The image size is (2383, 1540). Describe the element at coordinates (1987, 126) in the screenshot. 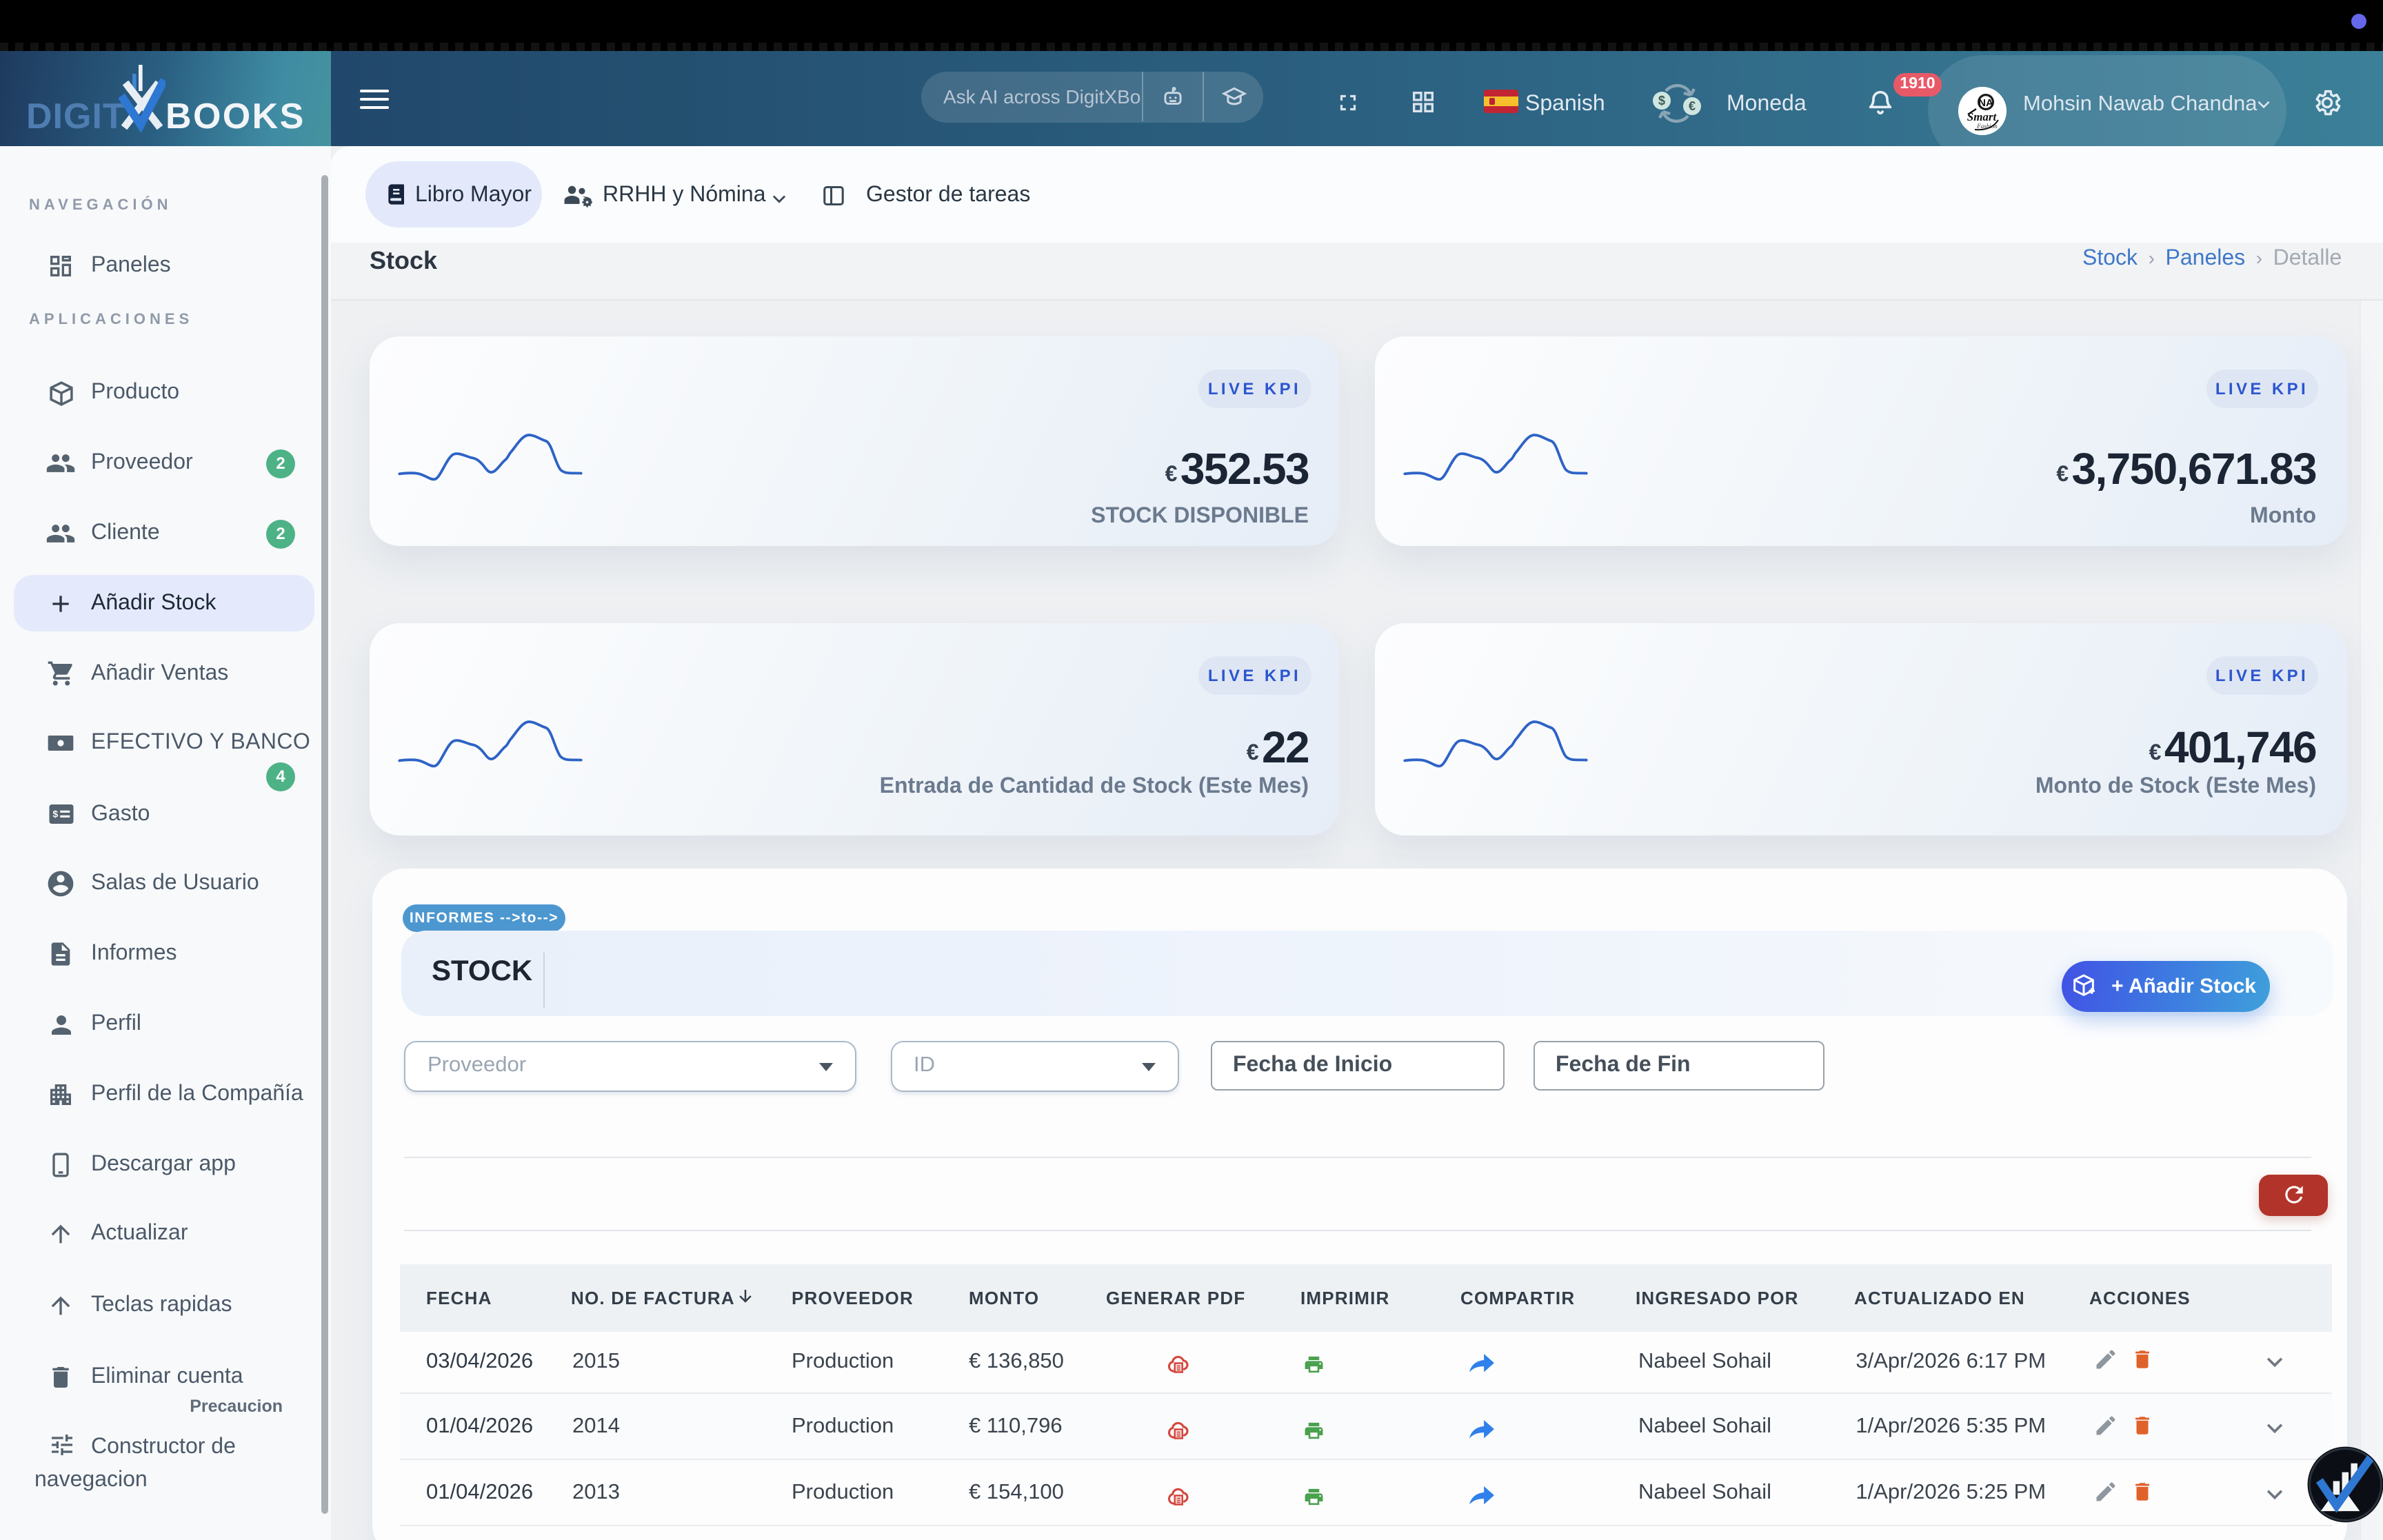

I see `svg-text: Fashion` at that location.